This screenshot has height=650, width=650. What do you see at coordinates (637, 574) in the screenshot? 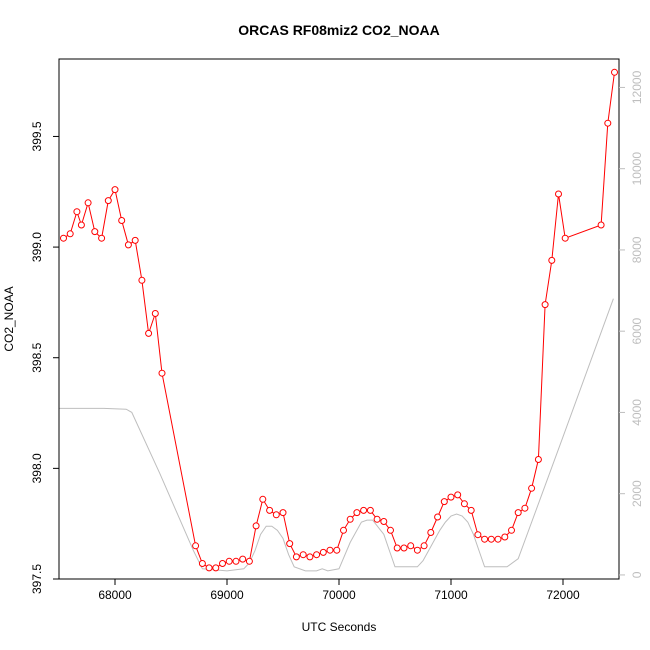
I see `y2-tick-label: 0` at bounding box center [637, 574].